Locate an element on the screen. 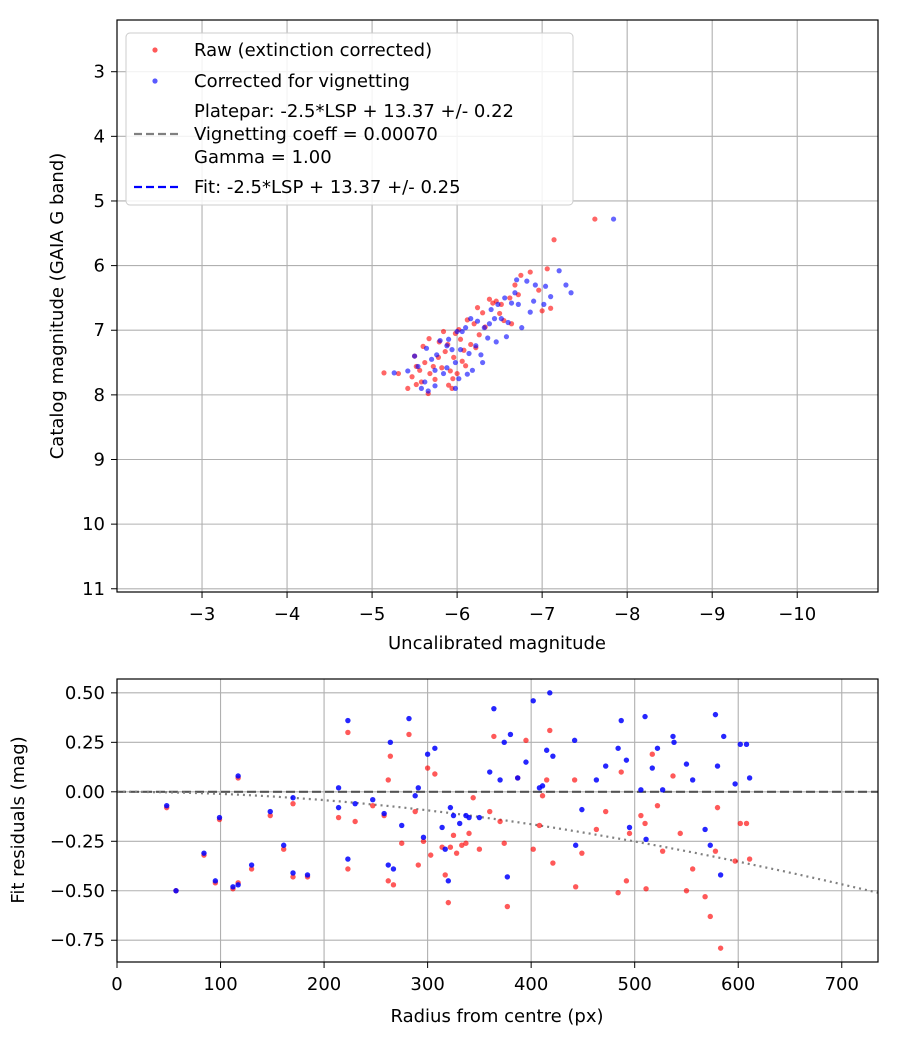  bottom-x-tick-label: 600 is located at coordinates (738, 984).